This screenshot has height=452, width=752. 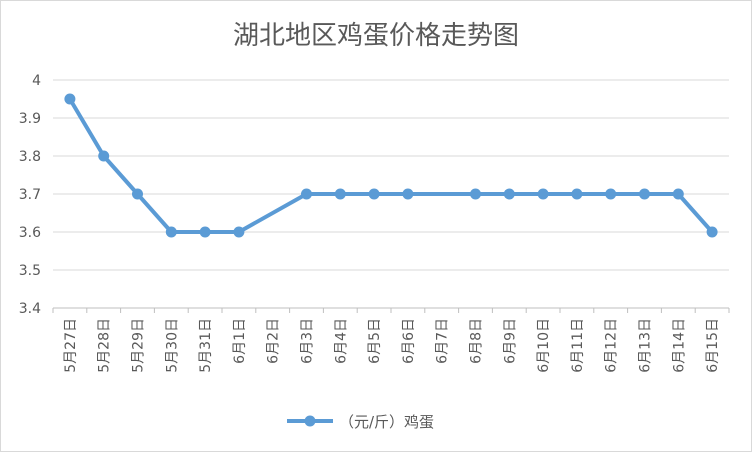 I want to click on x-tick-label: 6月2日, so click(x=274, y=341).